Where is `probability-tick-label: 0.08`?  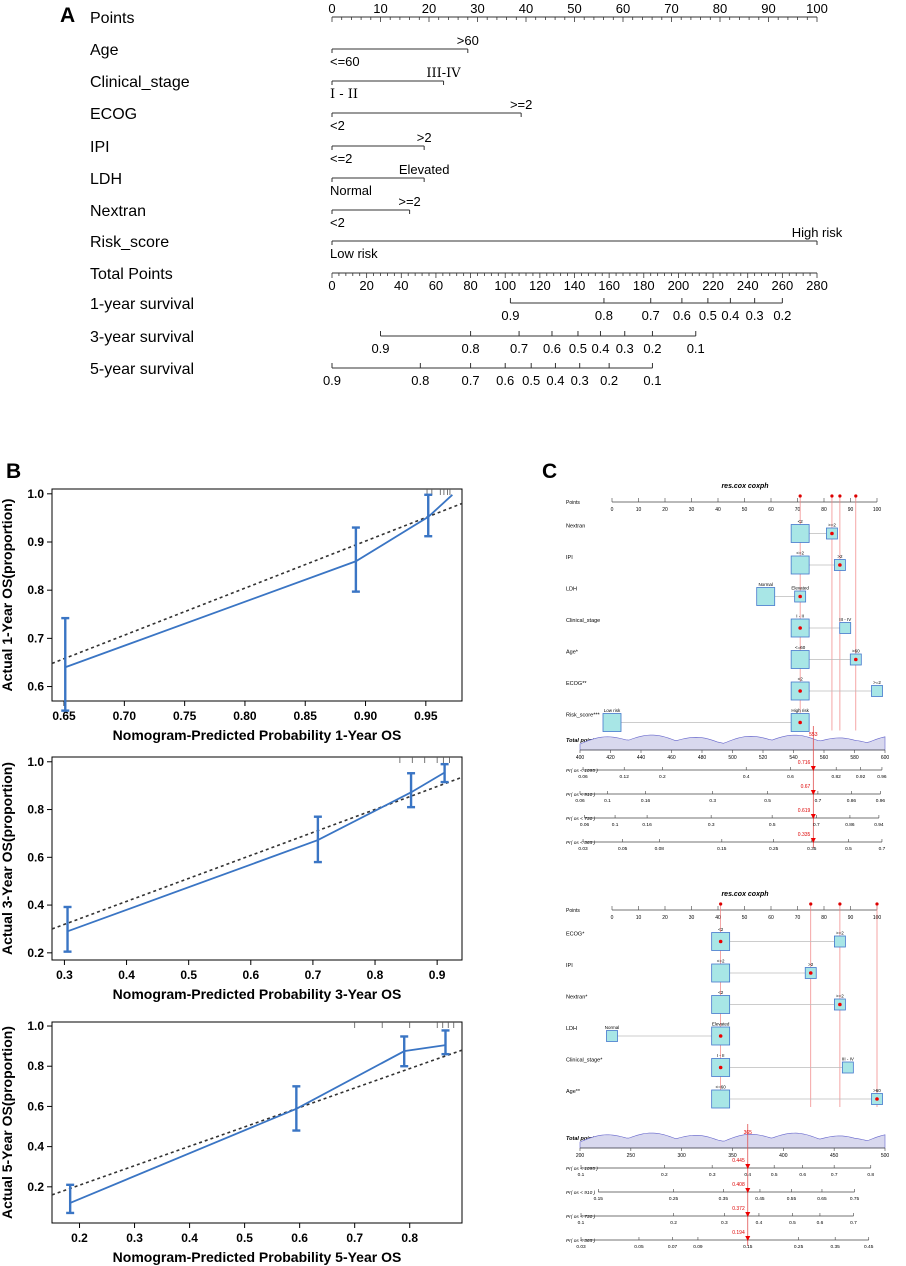
probability-tick-label: 0.08 is located at coordinates (660, 849).